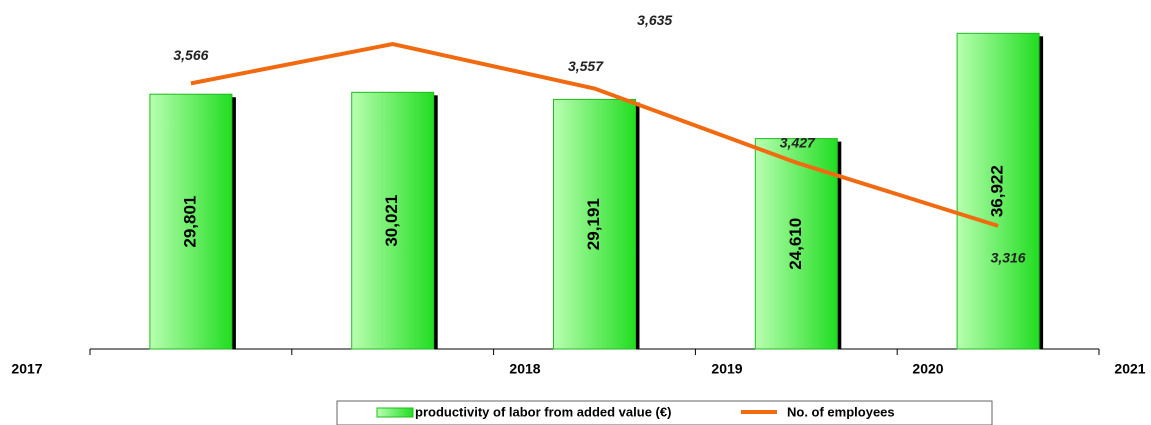 This screenshot has height=425, width=1151. What do you see at coordinates (1129, 369) in the screenshot?
I see `x-tick-label: 2021` at bounding box center [1129, 369].